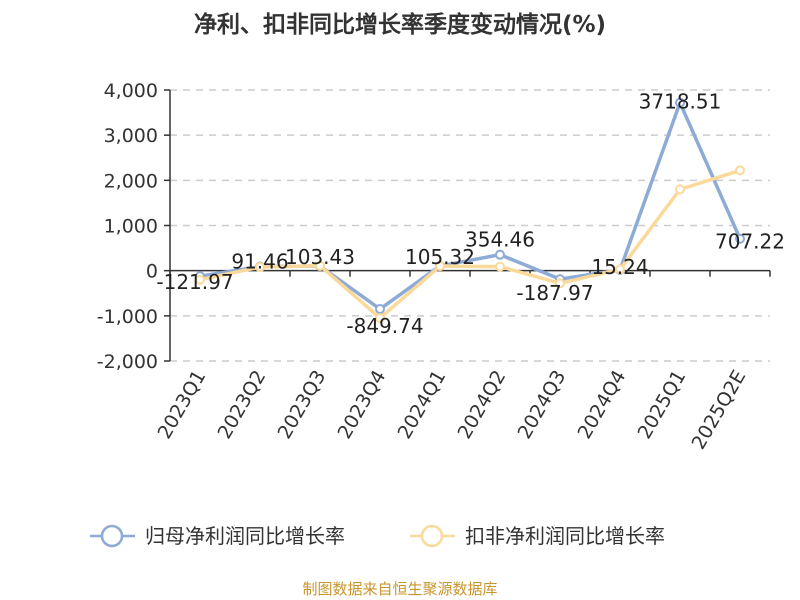 The image size is (800, 600). What do you see at coordinates (131, 91) in the screenshot?
I see `y-tick-label: 4,000` at bounding box center [131, 91].